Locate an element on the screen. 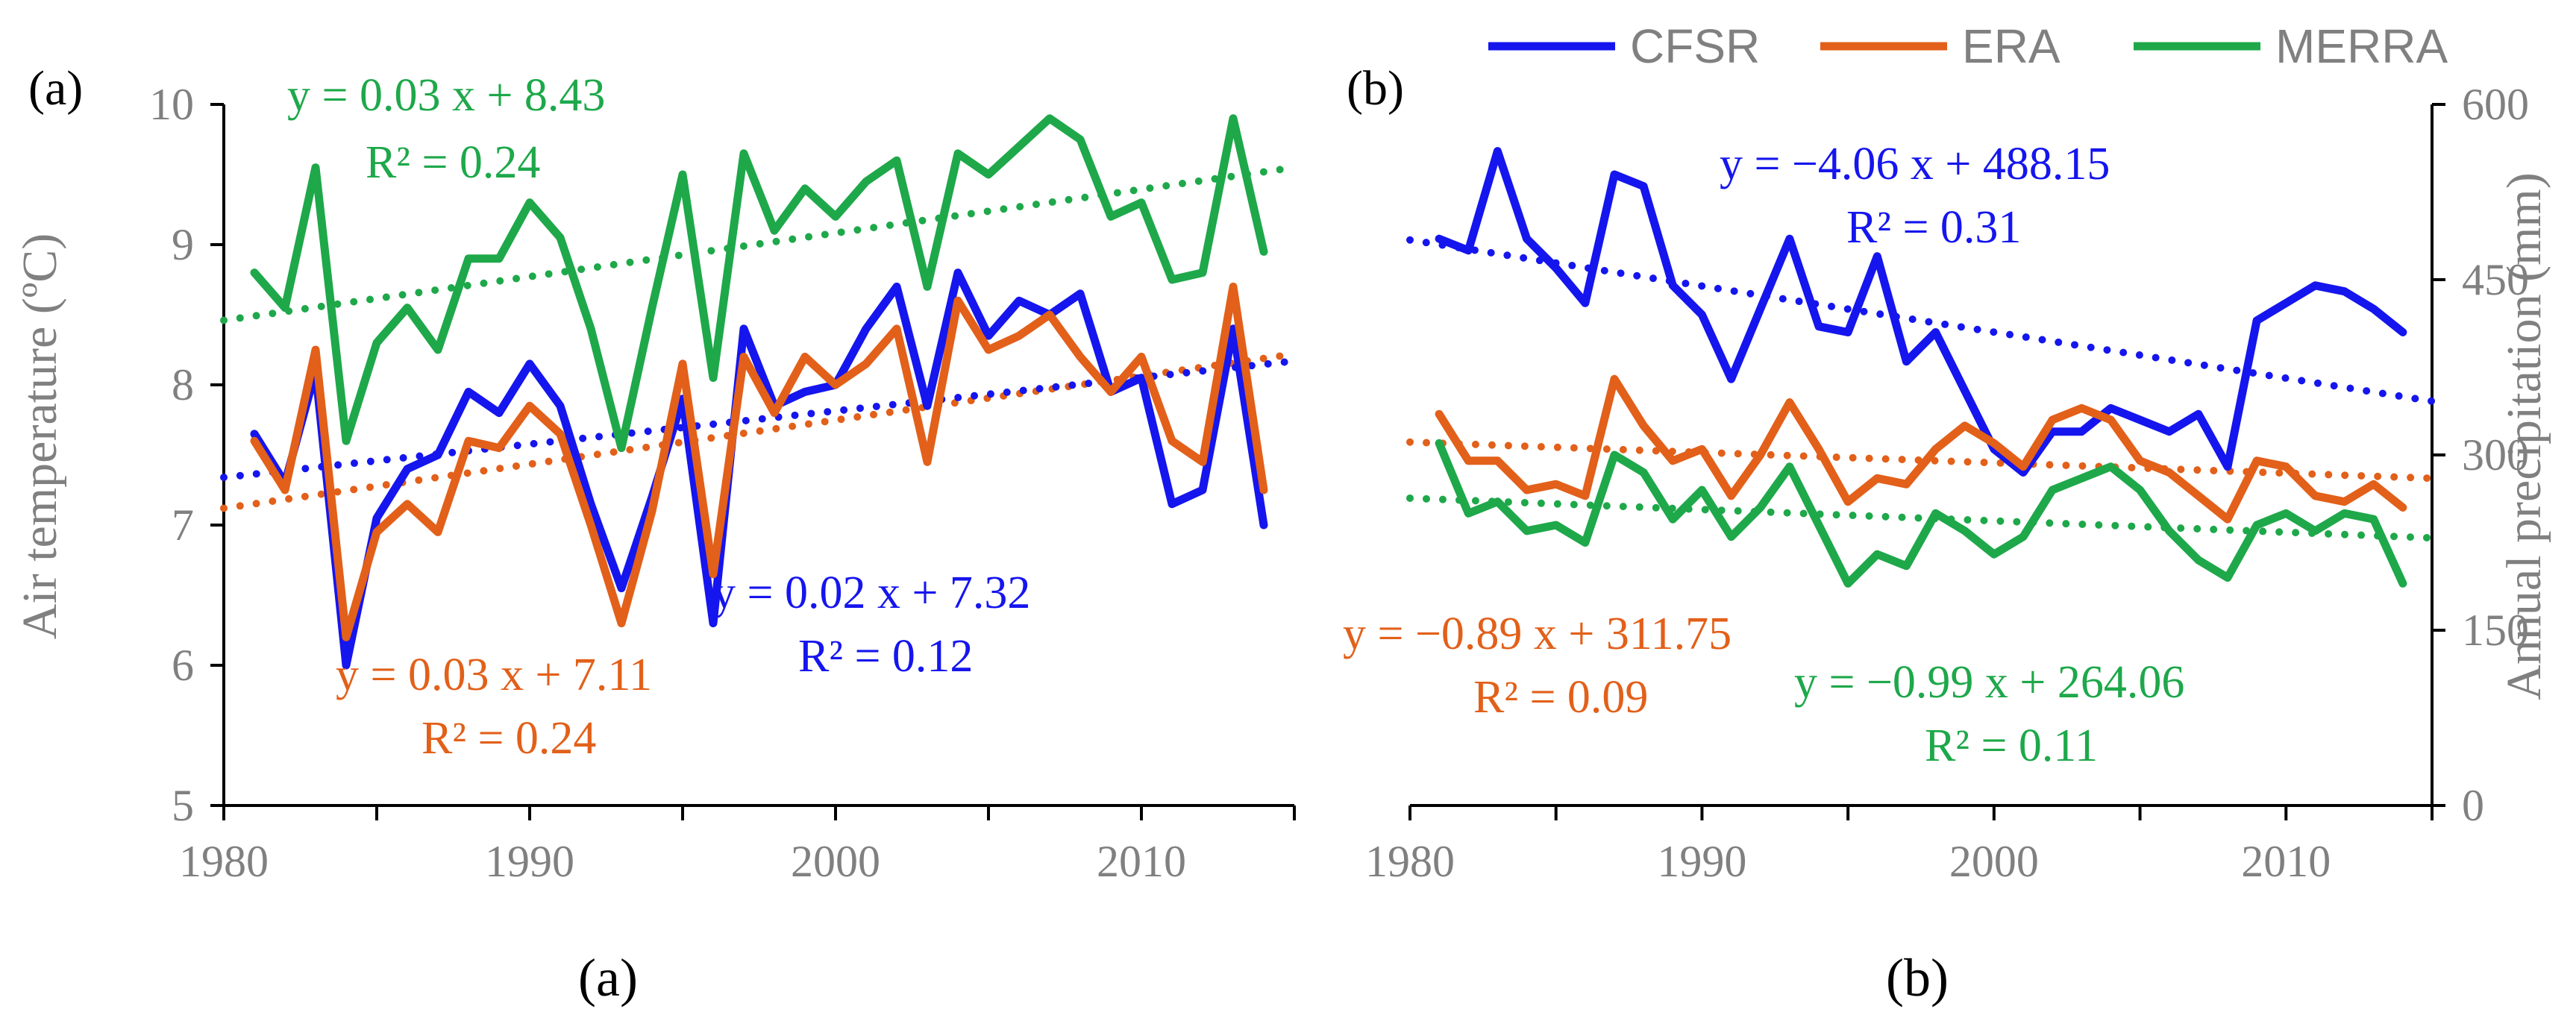 This screenshot has height=1027, width=2576. panel-b-trendlines is located at coordinates (1921, 389).